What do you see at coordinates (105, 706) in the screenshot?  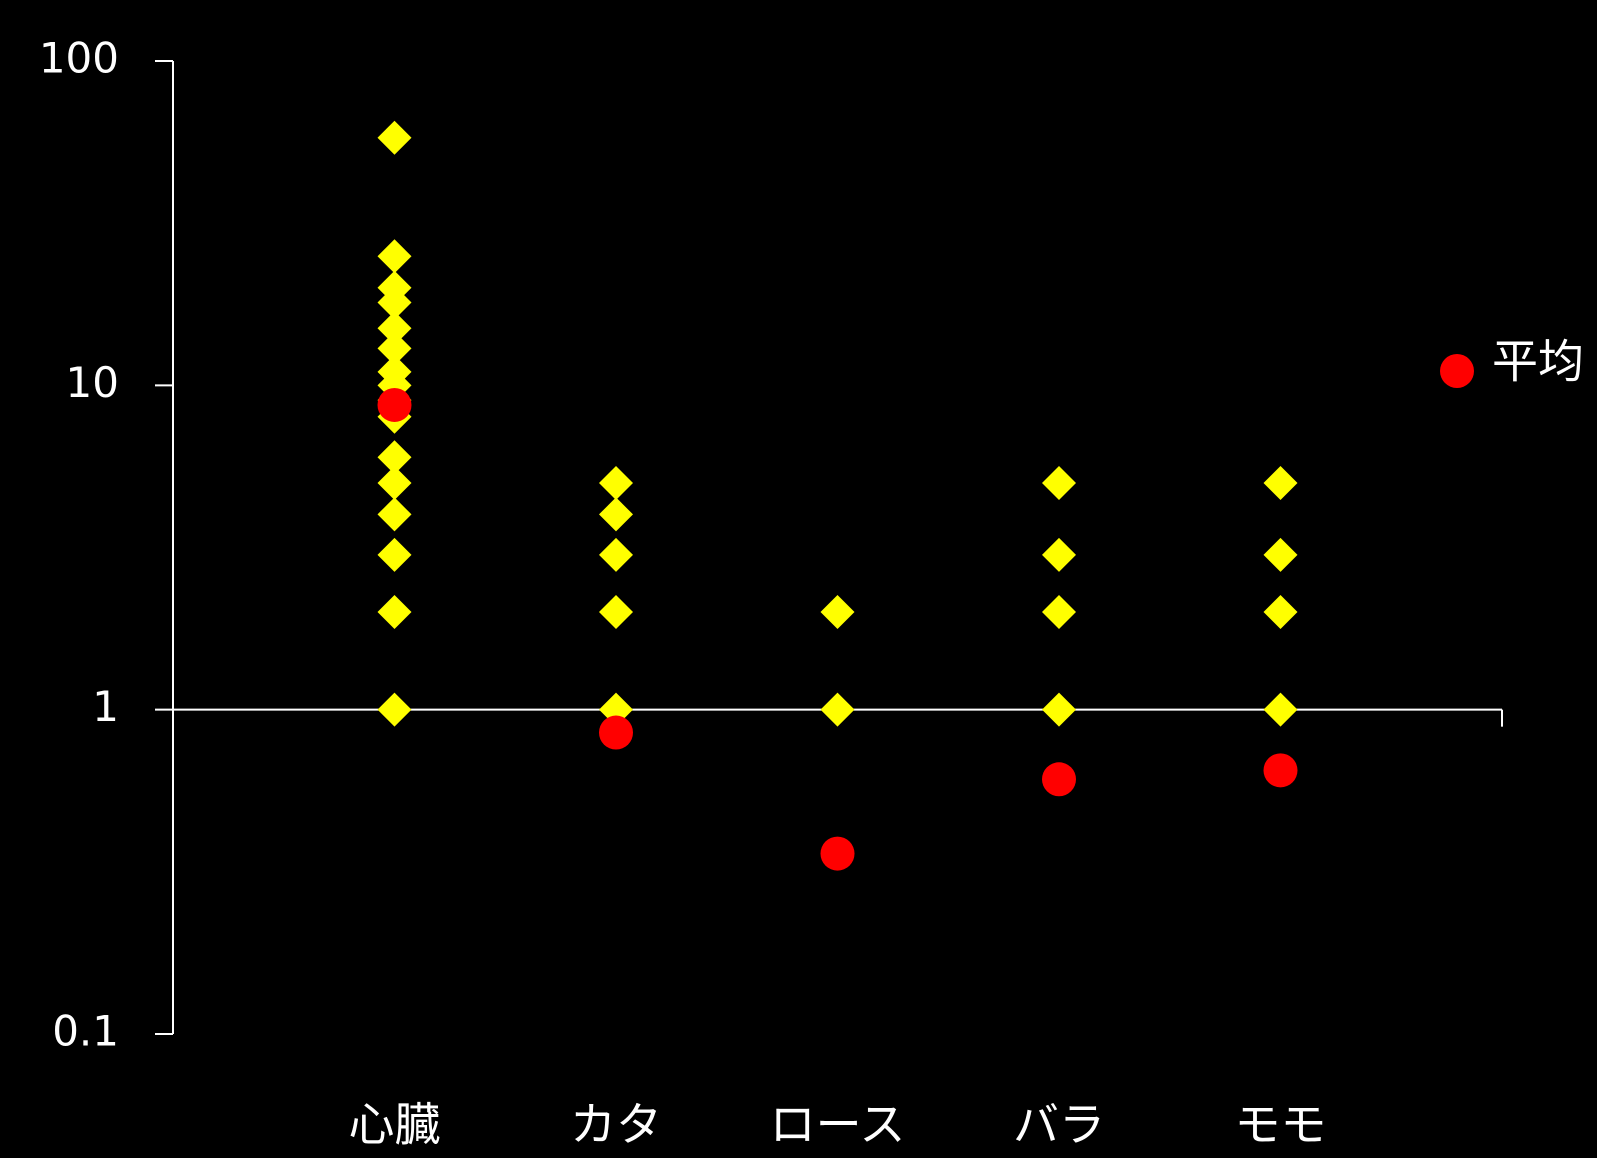 I see `y-tick-label: 1` at bounding box center [105, 706].